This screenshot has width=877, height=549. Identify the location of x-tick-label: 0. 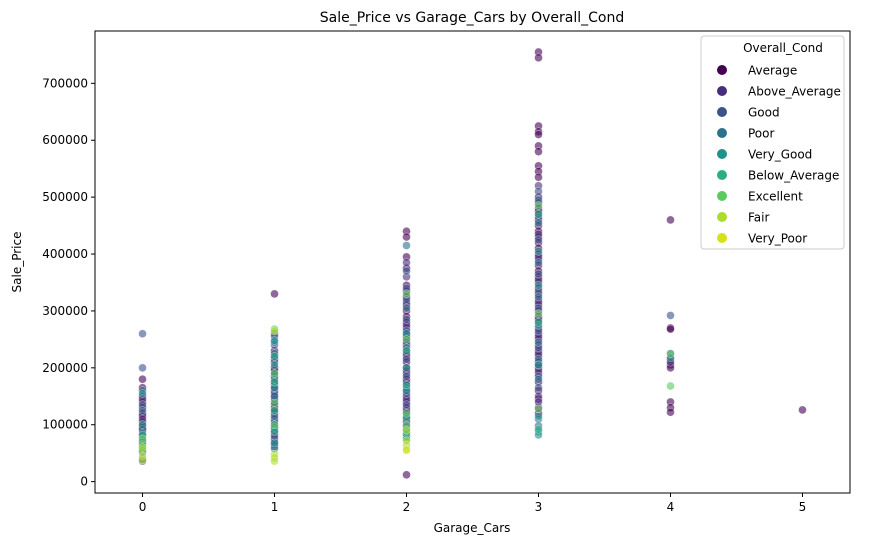
(143, 507).